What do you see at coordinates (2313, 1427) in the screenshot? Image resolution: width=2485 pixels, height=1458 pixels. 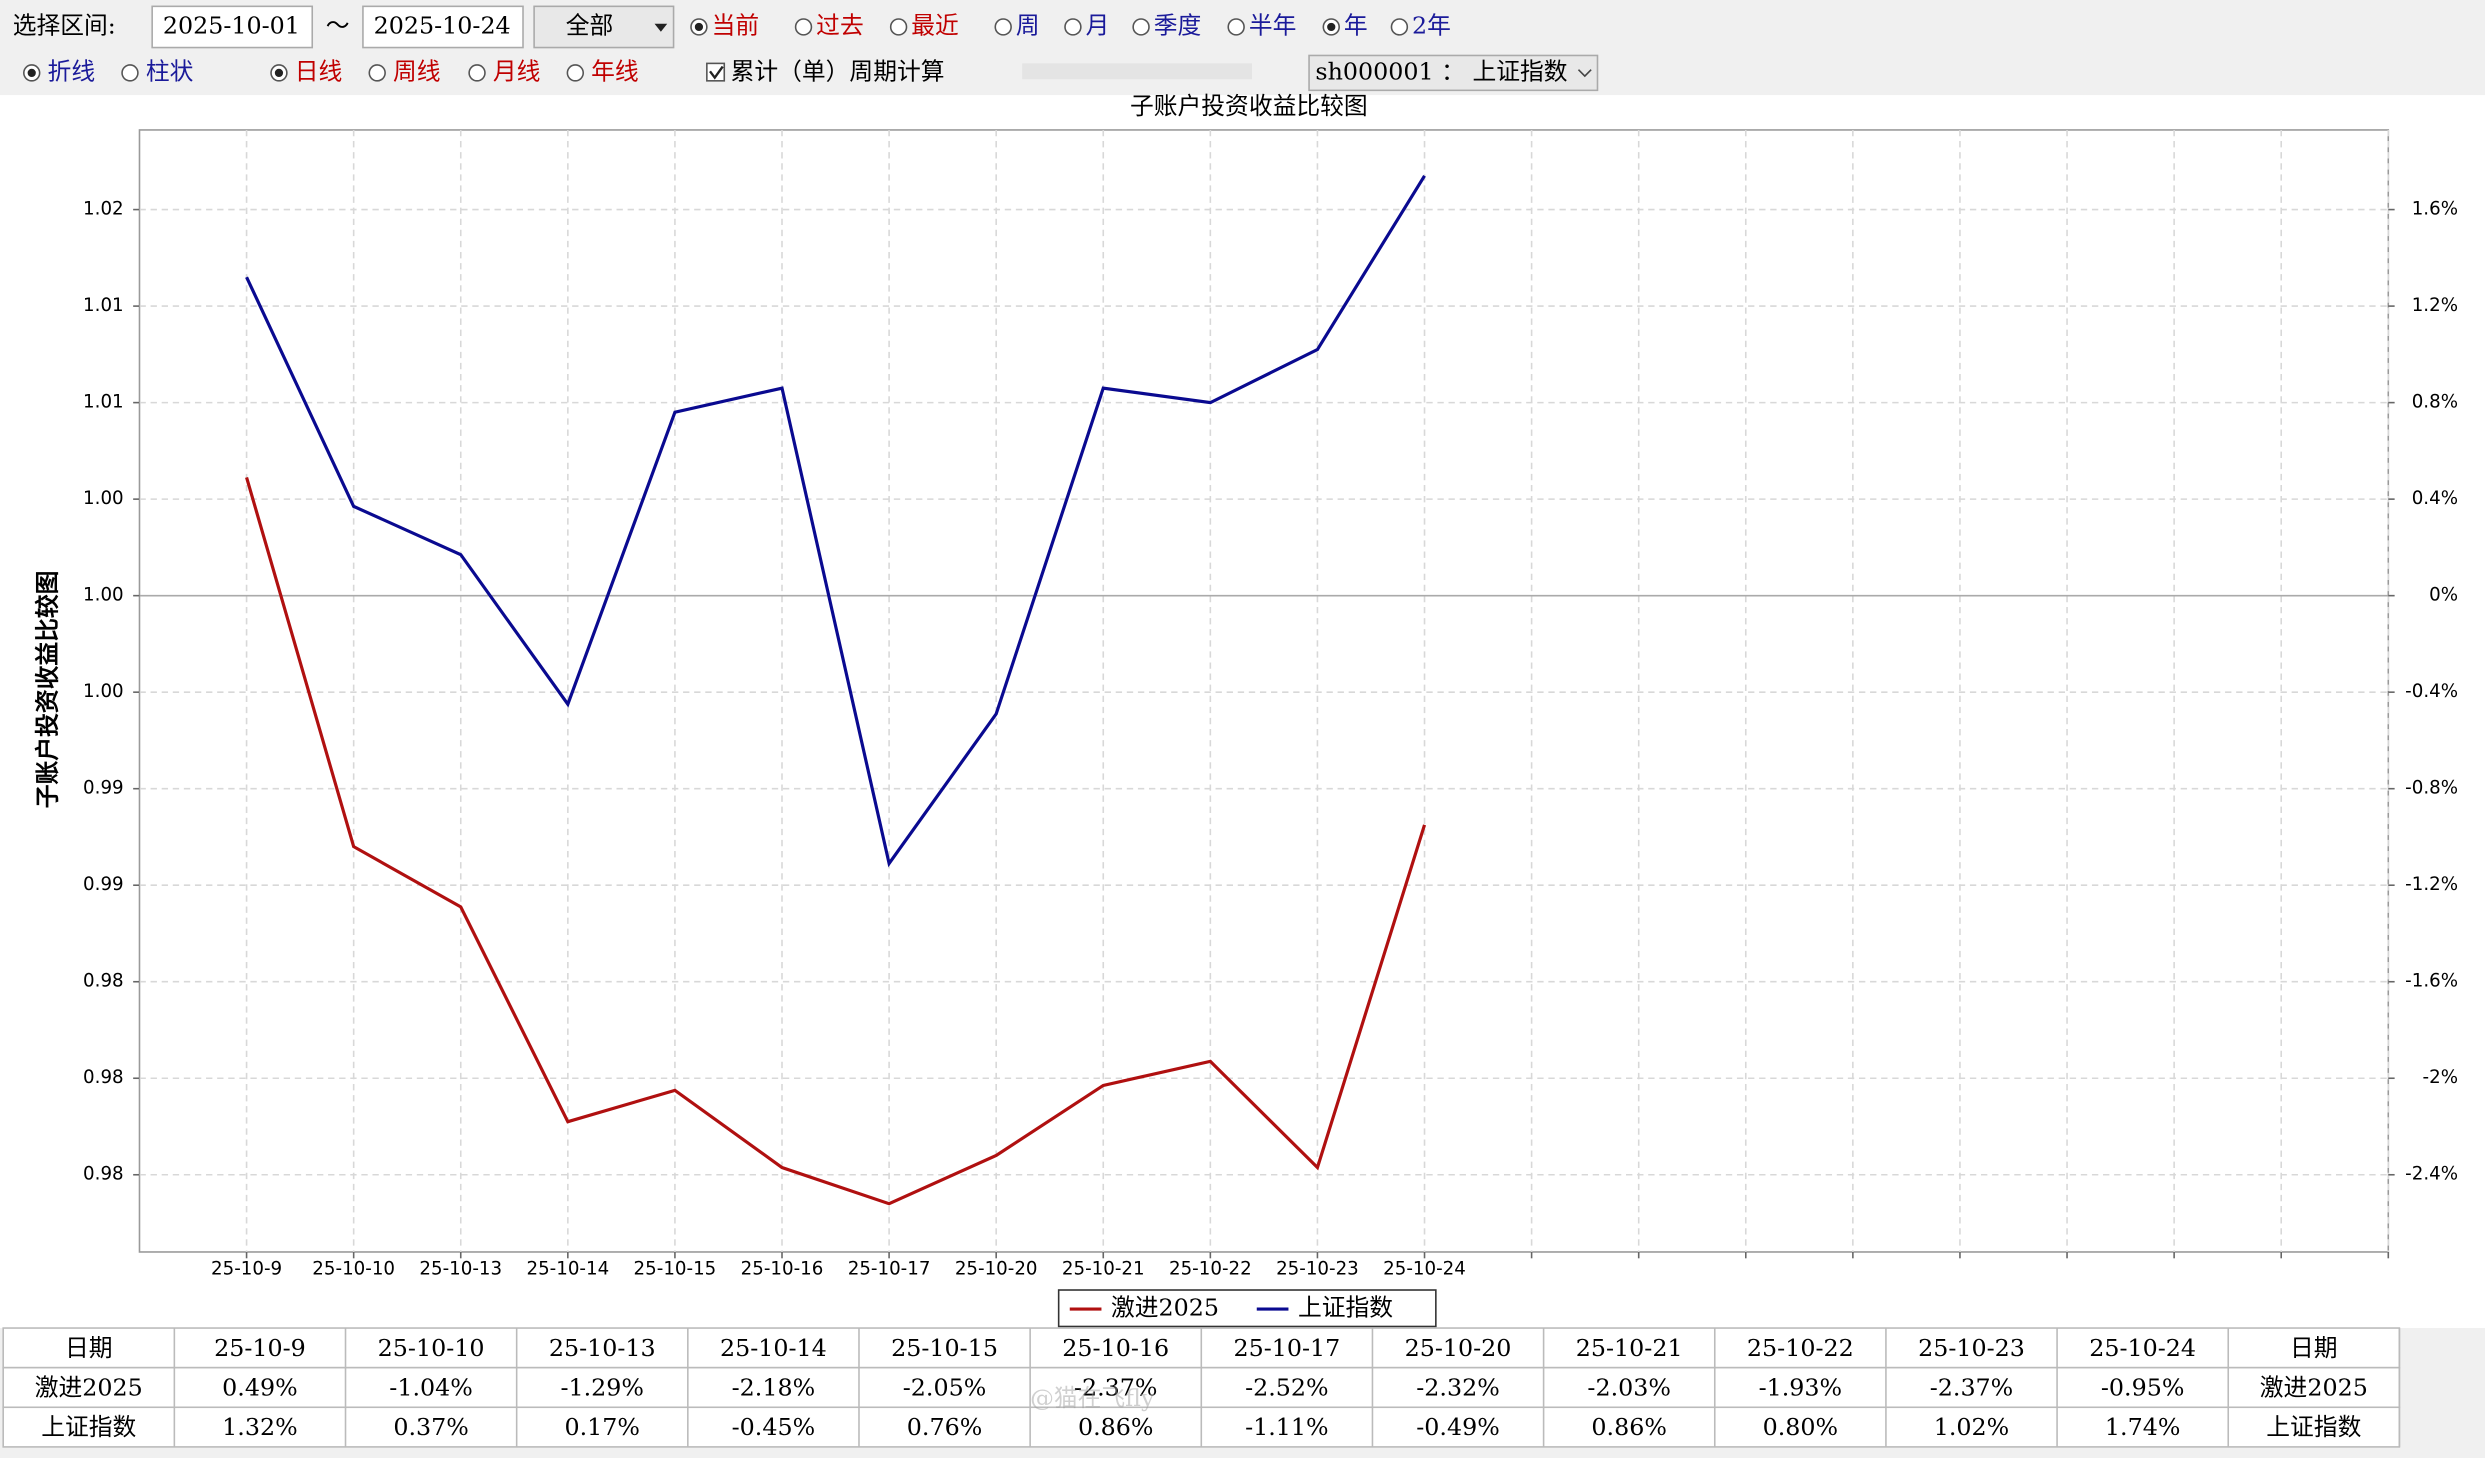 I see `row-header: 上证指数` at bounding box center [2313, 1427].